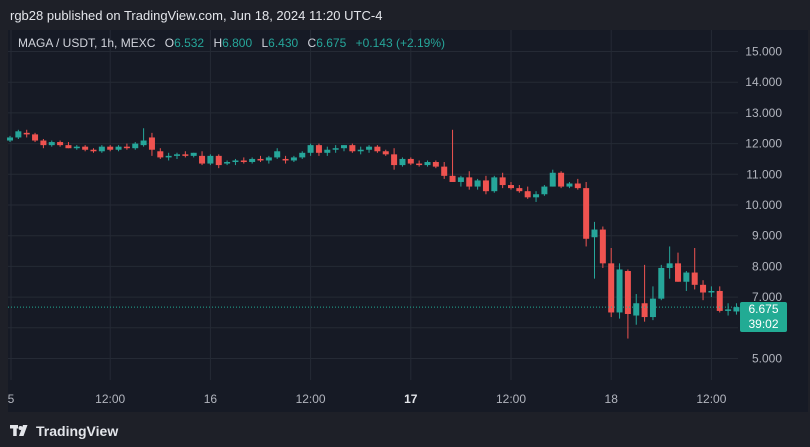 This screenshot has width=810, height=447. Describe the element at coordinates (764, 174) in the screenshot. I see `y-tick-label: 11.000` at that location.